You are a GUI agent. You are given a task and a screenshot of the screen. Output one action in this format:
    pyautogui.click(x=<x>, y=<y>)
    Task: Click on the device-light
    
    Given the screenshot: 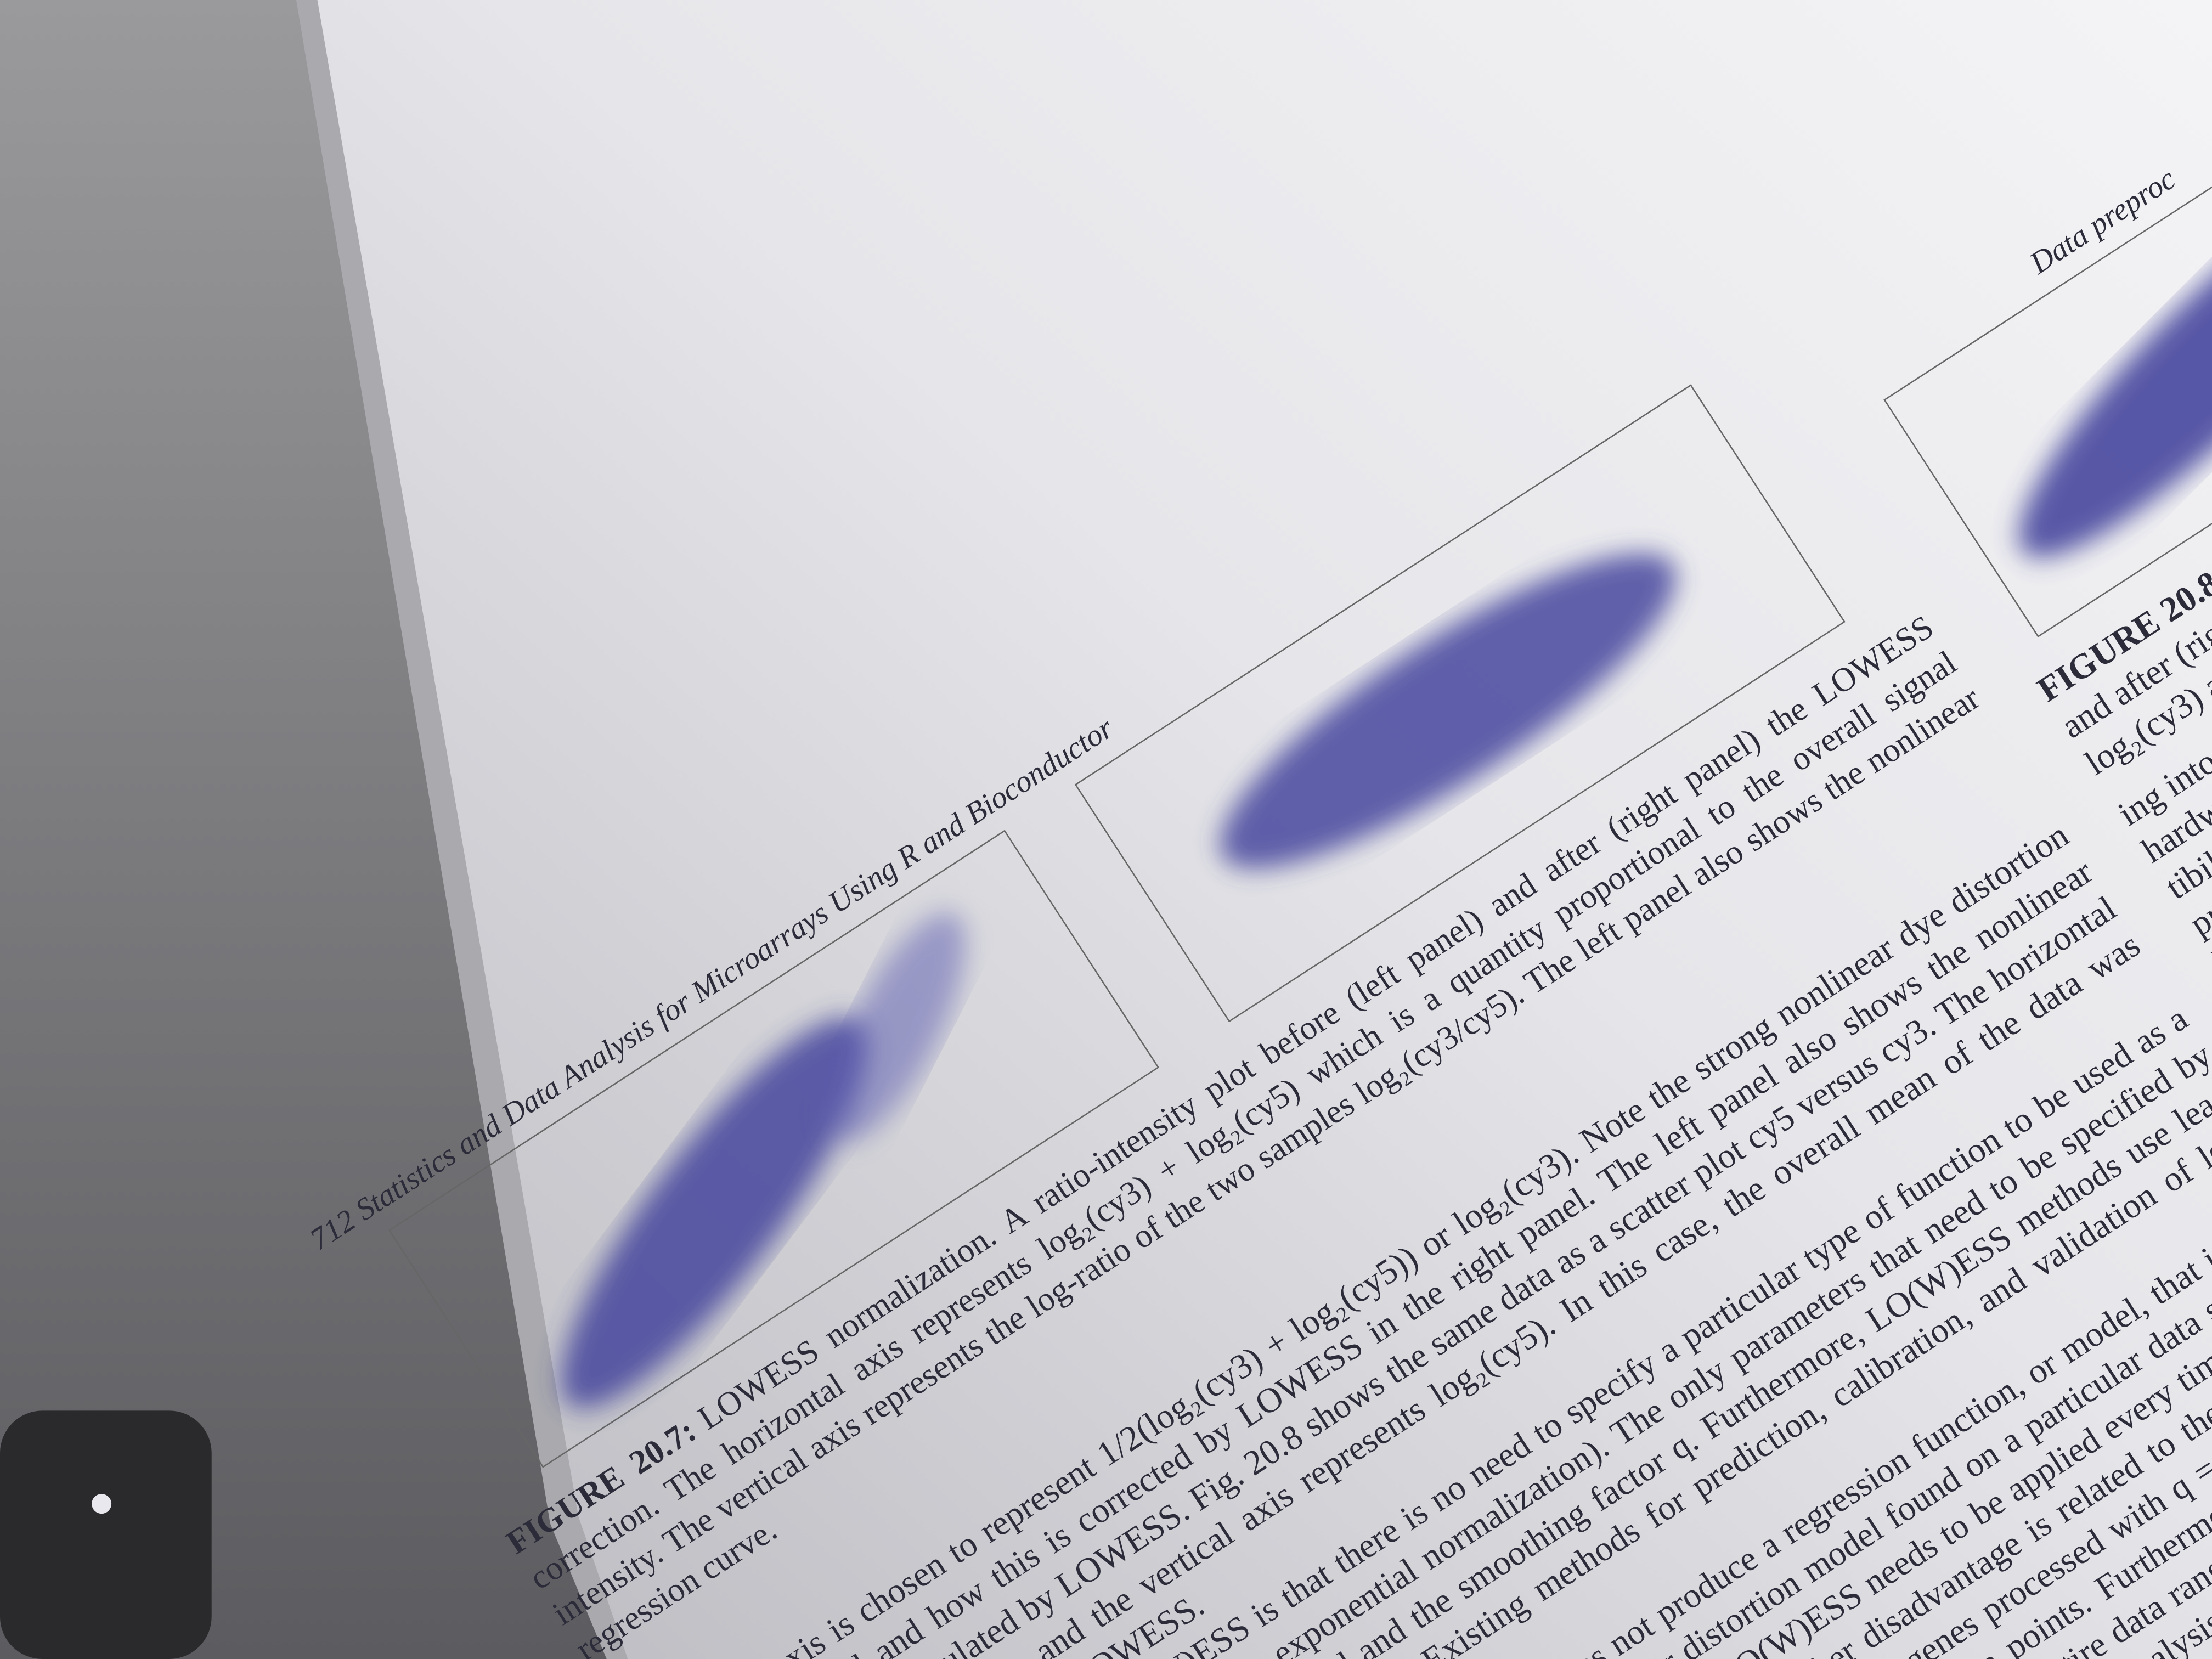 What is the action you would take?
    pyautogui.click(x=102, y=1504)
    